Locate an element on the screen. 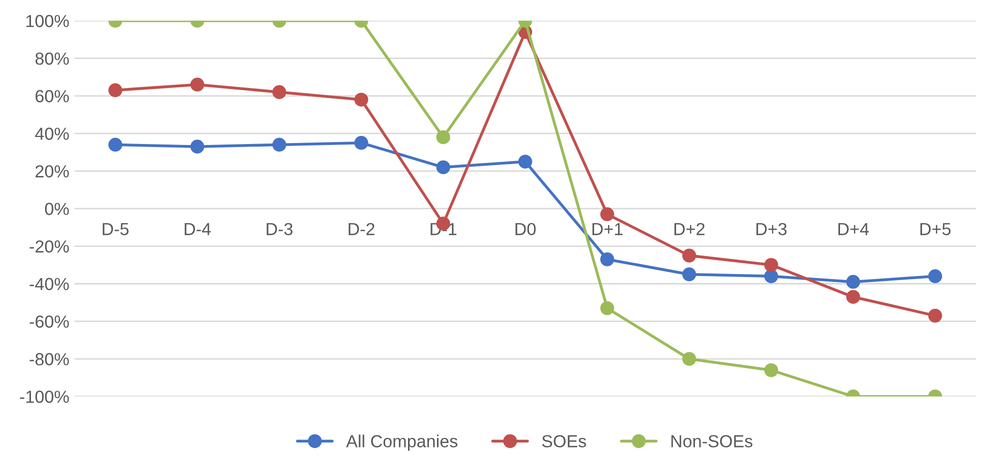 This screenshot has width=991, height=461. y-tick-label: 100% is located at coordinates (47, 21).